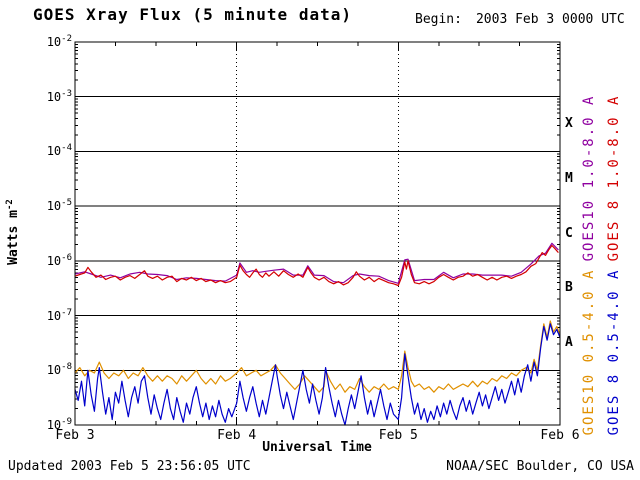 This screenshot has height=480, width=640. I want to click on y-tick-exponent: -3, so click(66, 93).